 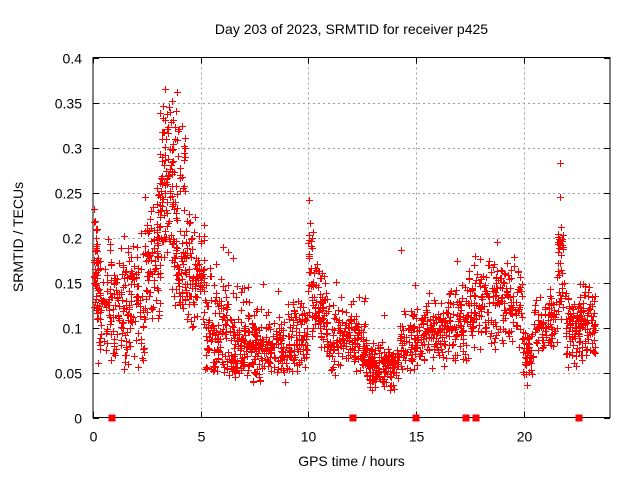 I want to click on x-tick-label: 0, so click(x=94, y=437).